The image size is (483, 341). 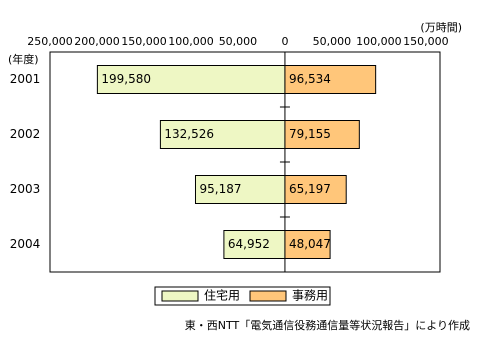 I want to click on value-label: 95,187, so click(x=220, y=189).